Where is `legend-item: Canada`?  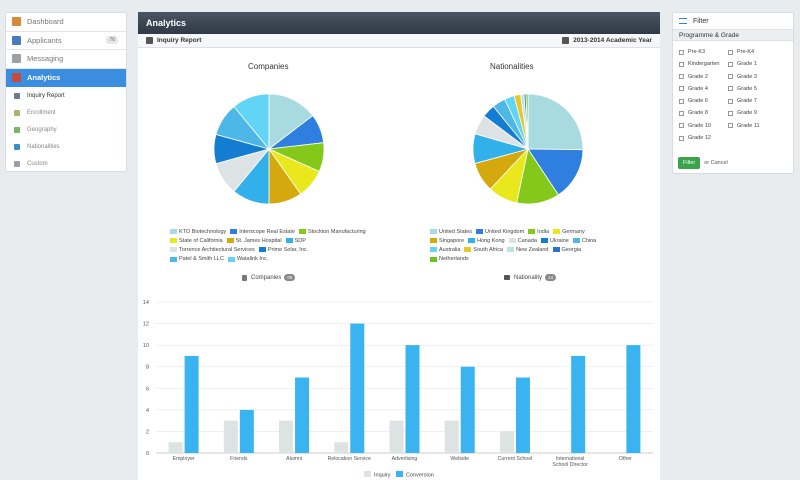
legend-item: Canada is located at coordinates (522, 240).